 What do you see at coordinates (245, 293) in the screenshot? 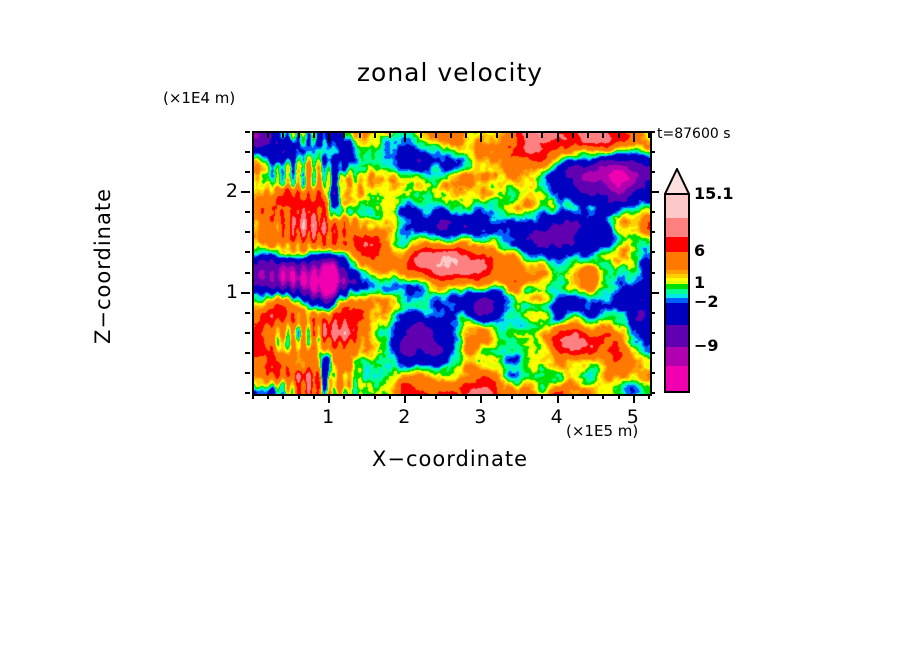
I see `yaxis-major-tick` at bounding box center [245, 293].